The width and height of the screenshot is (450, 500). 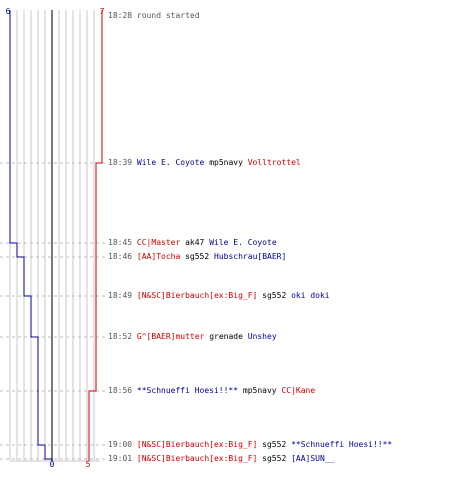 I want to click on victim-name: oki doki, so click(x=310, y=295).